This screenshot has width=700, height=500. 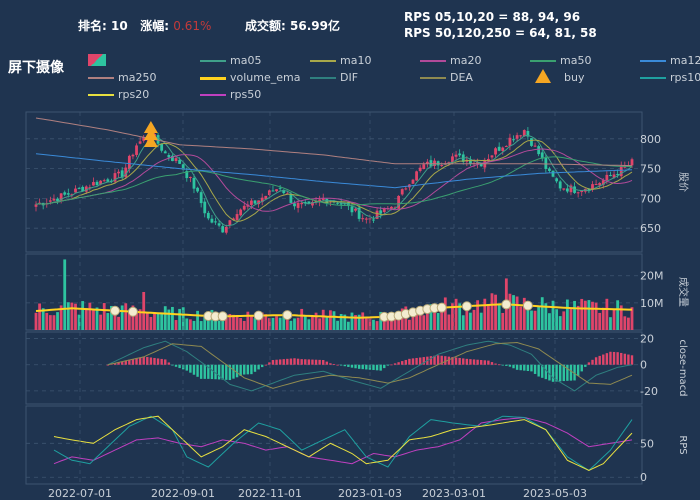 I want to click on x-tick-label: 2022-11-01, so click(x=270, y=493).